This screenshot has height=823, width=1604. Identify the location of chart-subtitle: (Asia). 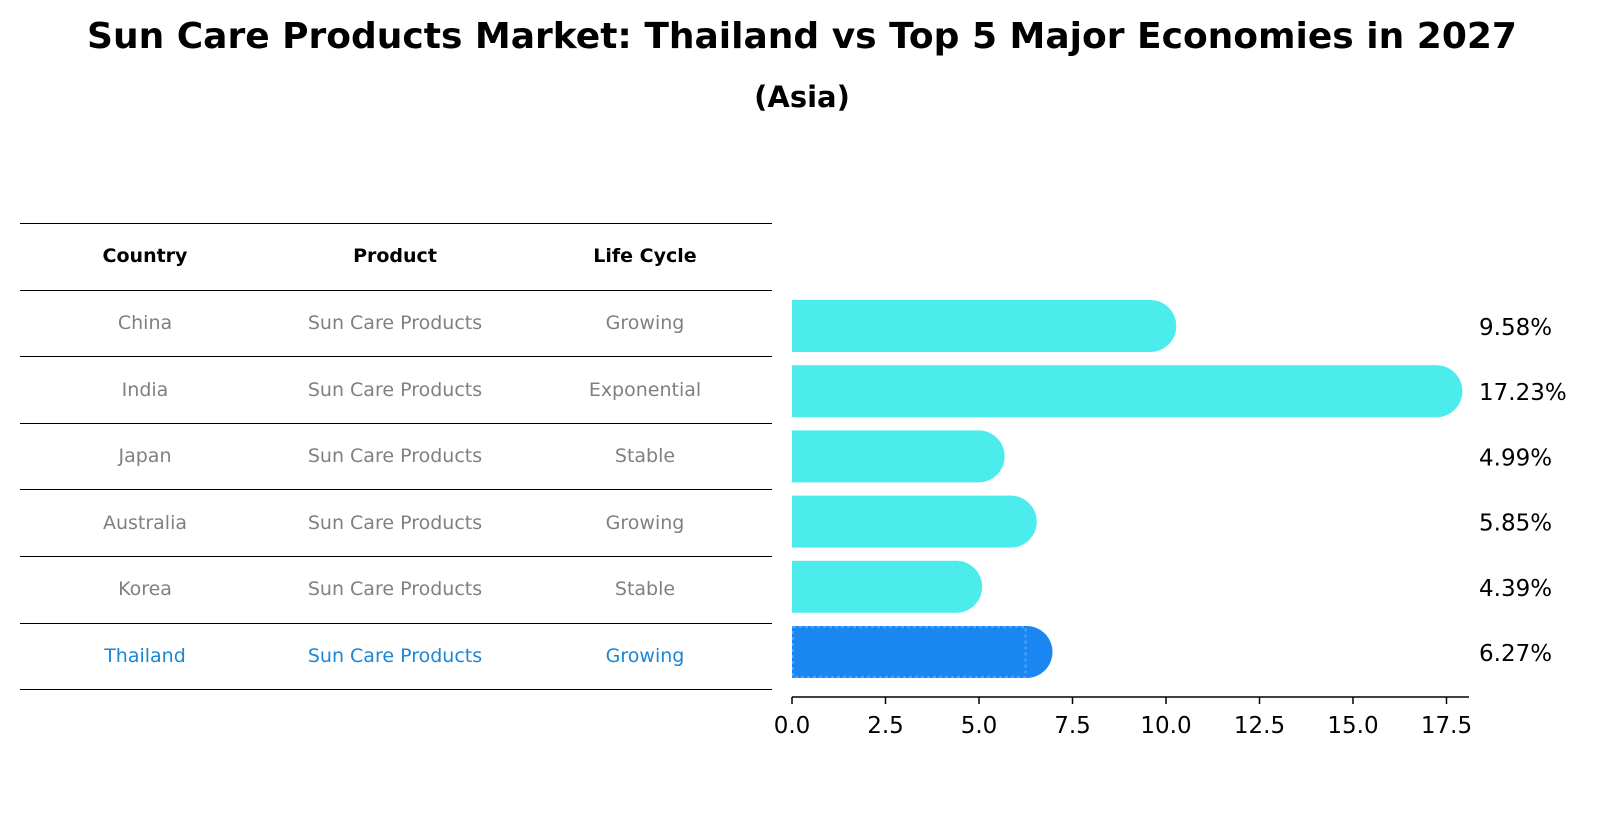
(802, 97).